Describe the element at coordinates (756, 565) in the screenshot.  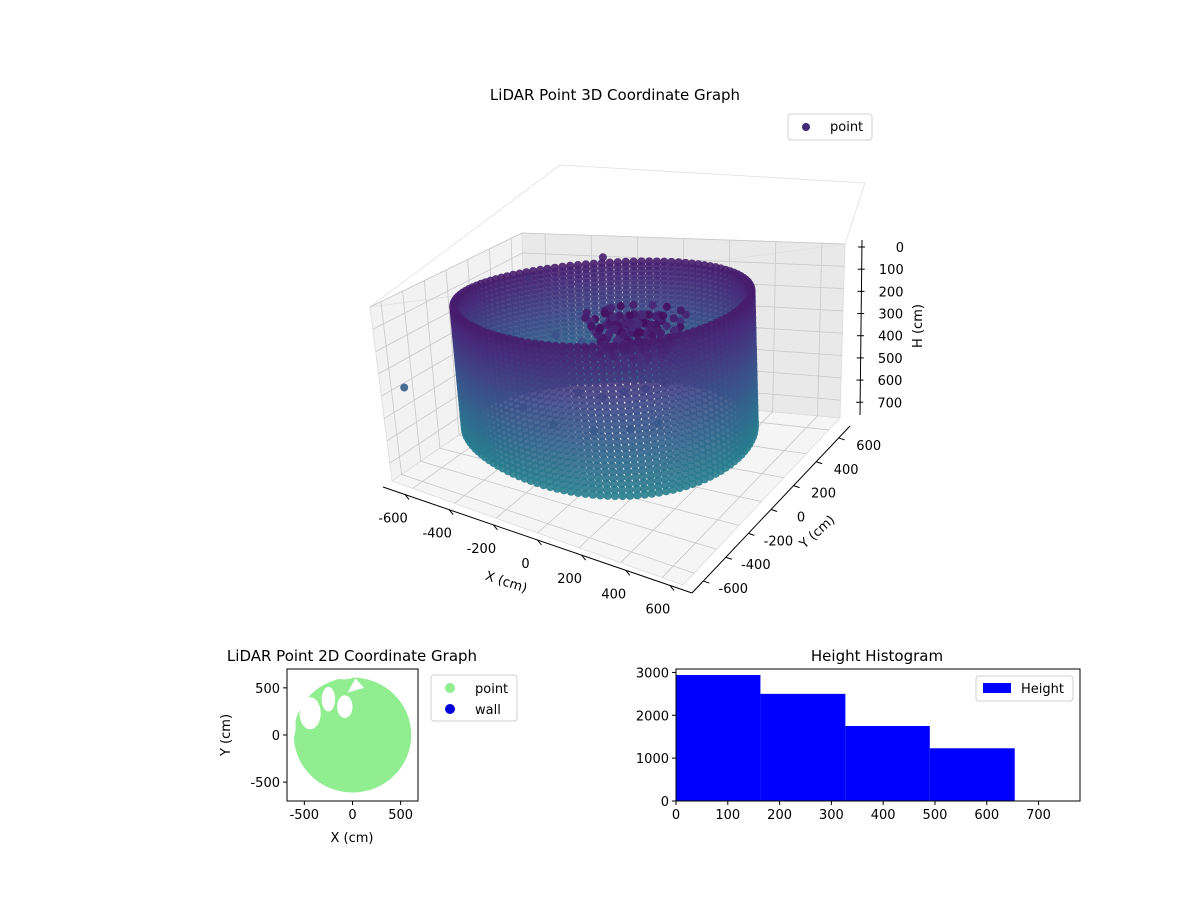
I see `tick-label-y: -400` at that location.